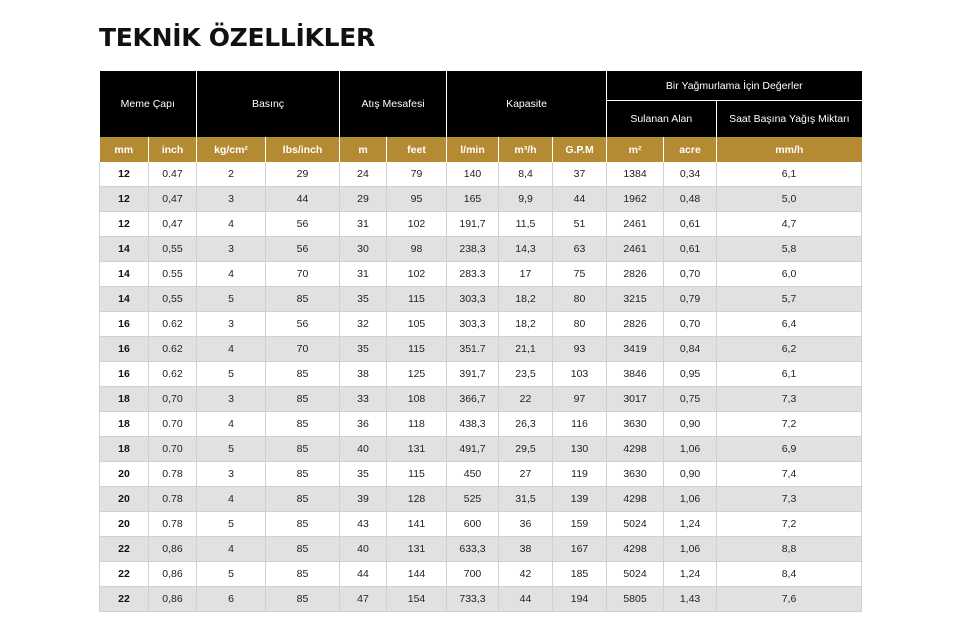 This screenshot has width=960, height=640. I want to click on irrigated-area-header: Sulanan Alan, so click(661, 118).